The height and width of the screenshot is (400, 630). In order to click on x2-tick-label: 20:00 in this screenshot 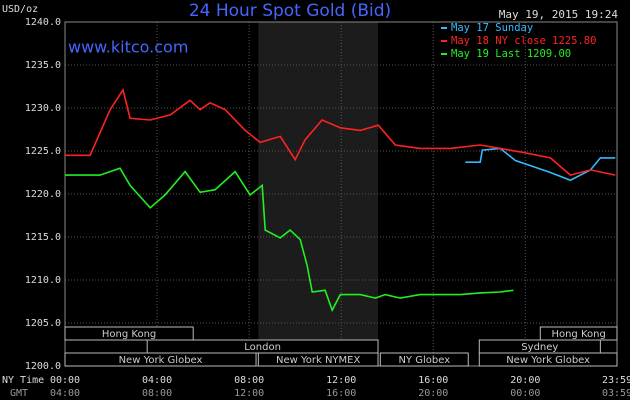, I will do `click(433, 393)`.